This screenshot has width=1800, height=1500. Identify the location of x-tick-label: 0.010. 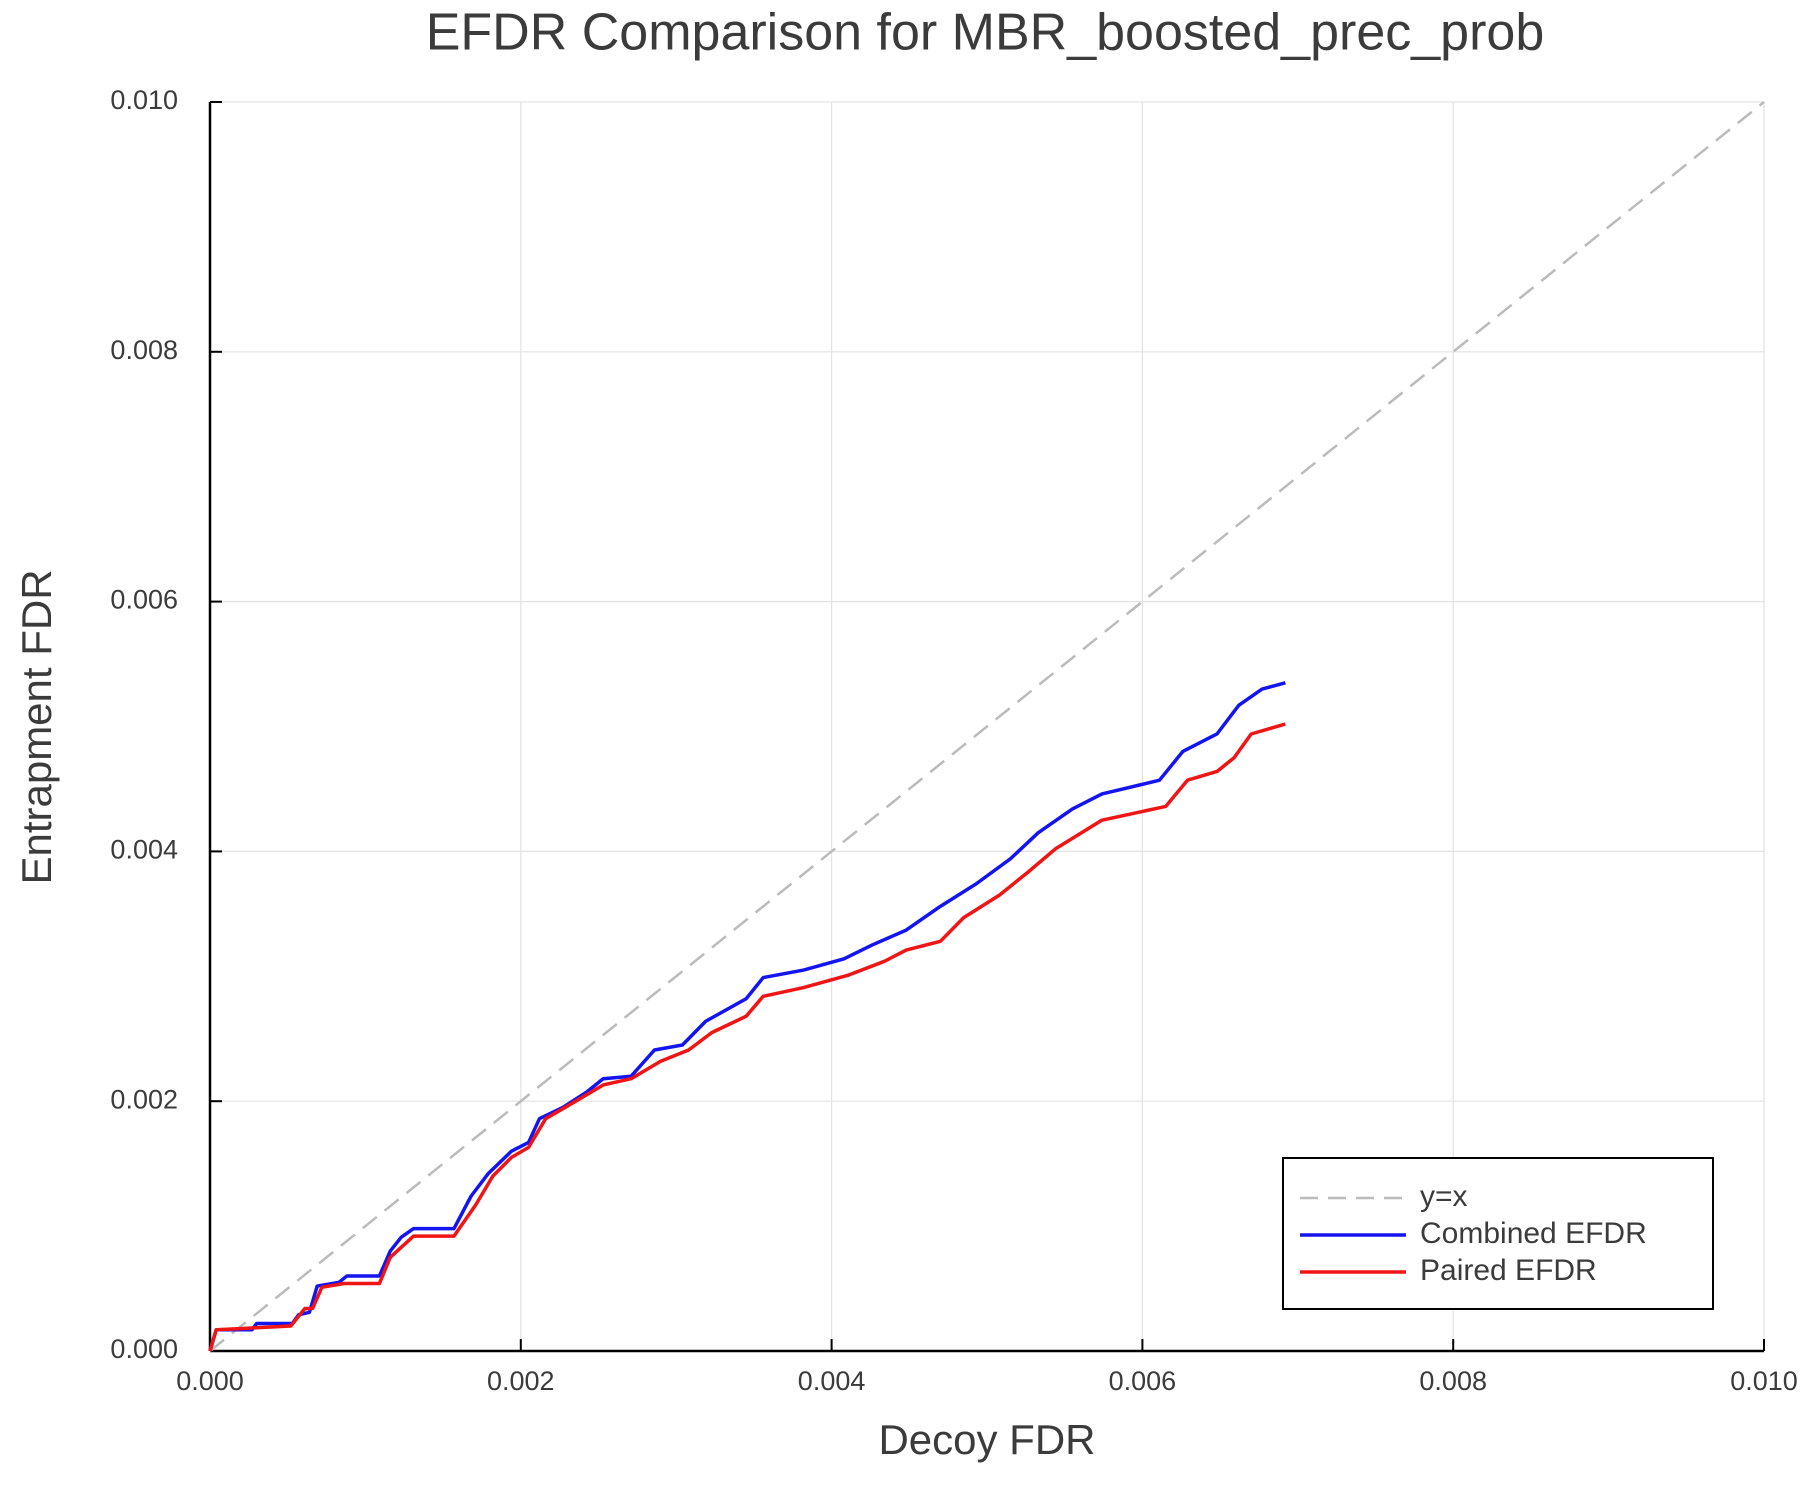
(1764, 1381).